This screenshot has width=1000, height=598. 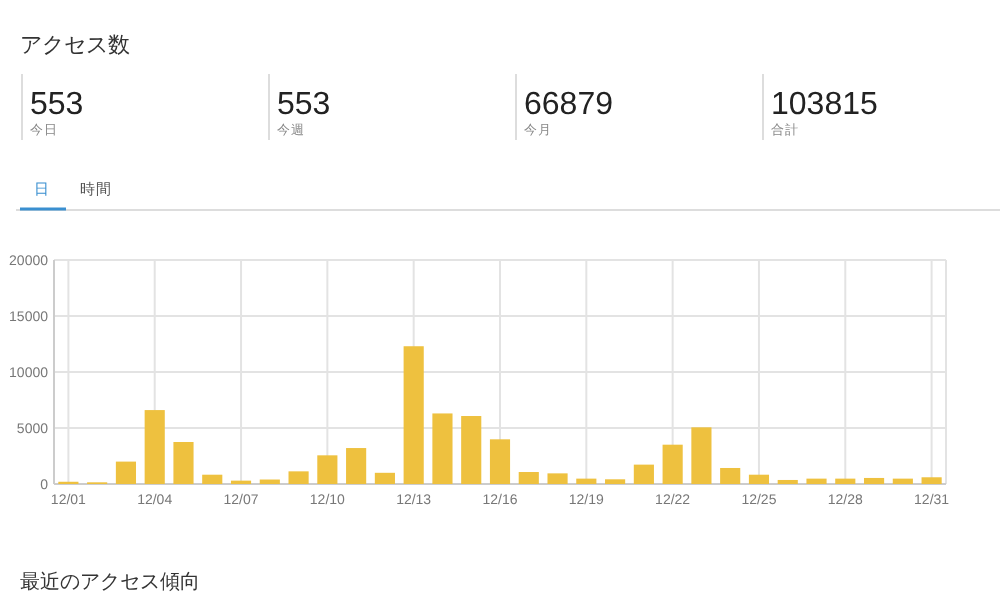 I want to click on text: 66879, so click(x=569, y=105).